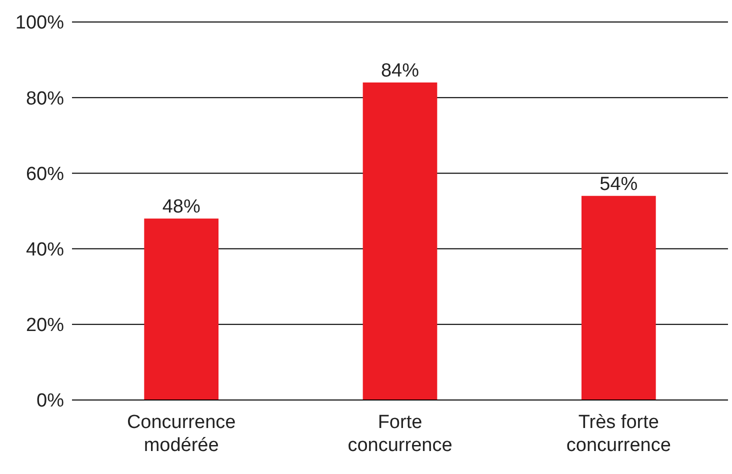 The width and height of the screenshot is (732, 474). What do you see at coordinates (181, 434) in the screenshot?
I see `x-tick-label: Concurrence modérée` at bounding box center [181, 434].